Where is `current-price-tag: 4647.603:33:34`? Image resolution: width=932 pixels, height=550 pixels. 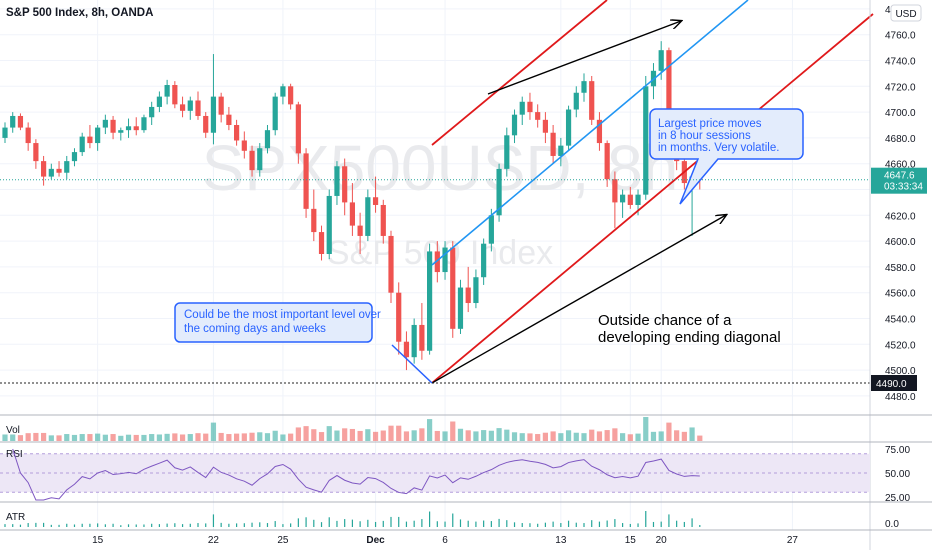
current-price-tag: 4647.603:33:34 is located at coordinates (899, 180).